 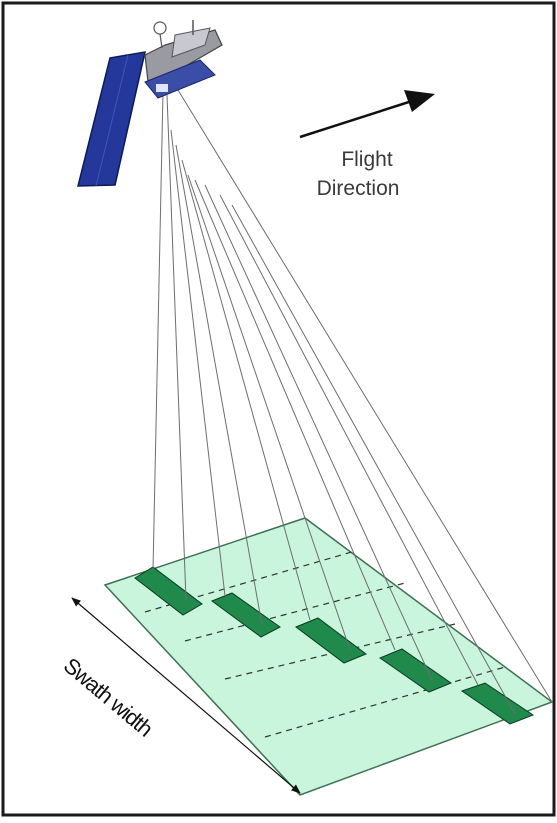 What do you see at coordinates (367, 159) in the screenshot?
I see `flight-label-line1: Flight` at bounding box center [367, 159].